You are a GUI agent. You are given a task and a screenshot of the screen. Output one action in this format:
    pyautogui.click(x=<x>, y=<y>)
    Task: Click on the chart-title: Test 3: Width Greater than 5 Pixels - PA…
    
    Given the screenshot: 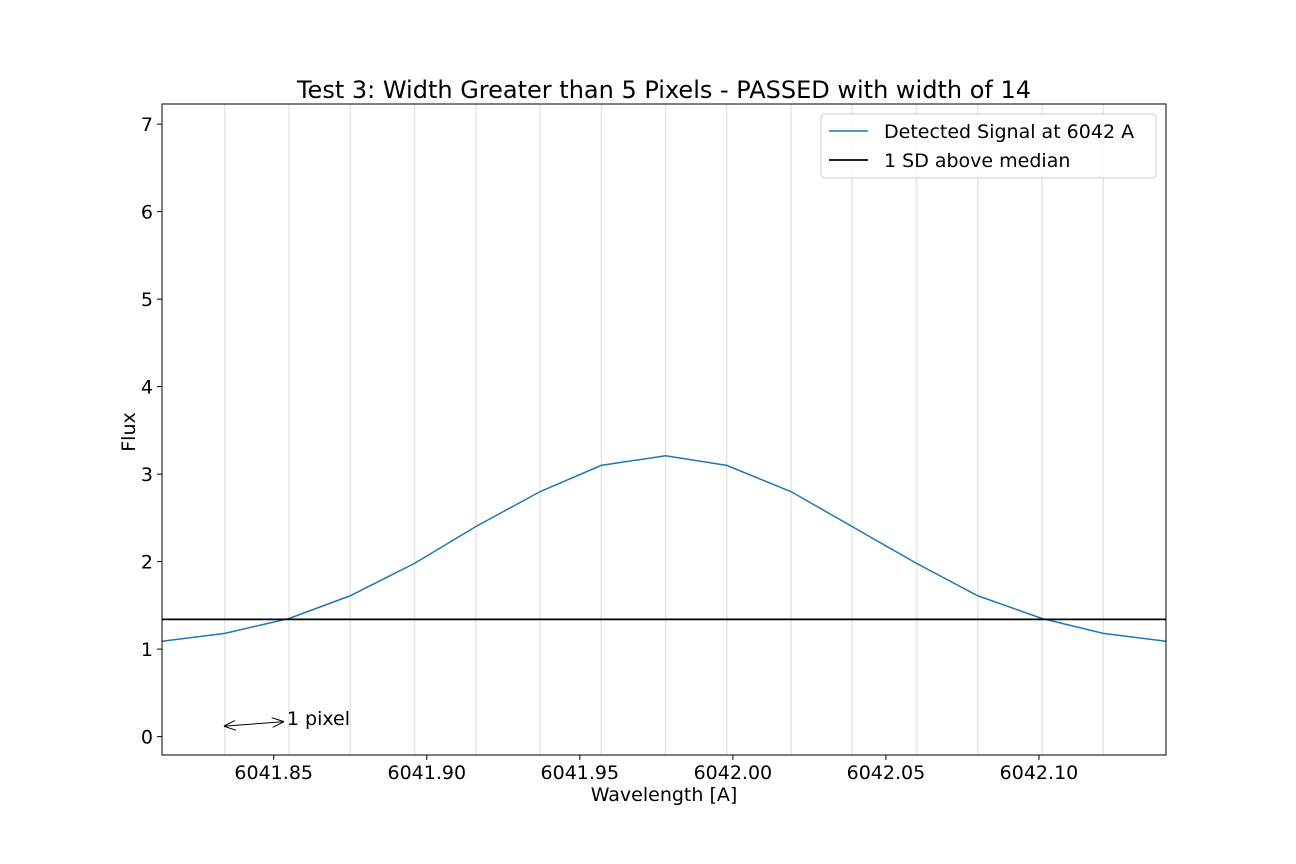 What is the action you would take?
    pyautogui.click(x=663, y=90)
    